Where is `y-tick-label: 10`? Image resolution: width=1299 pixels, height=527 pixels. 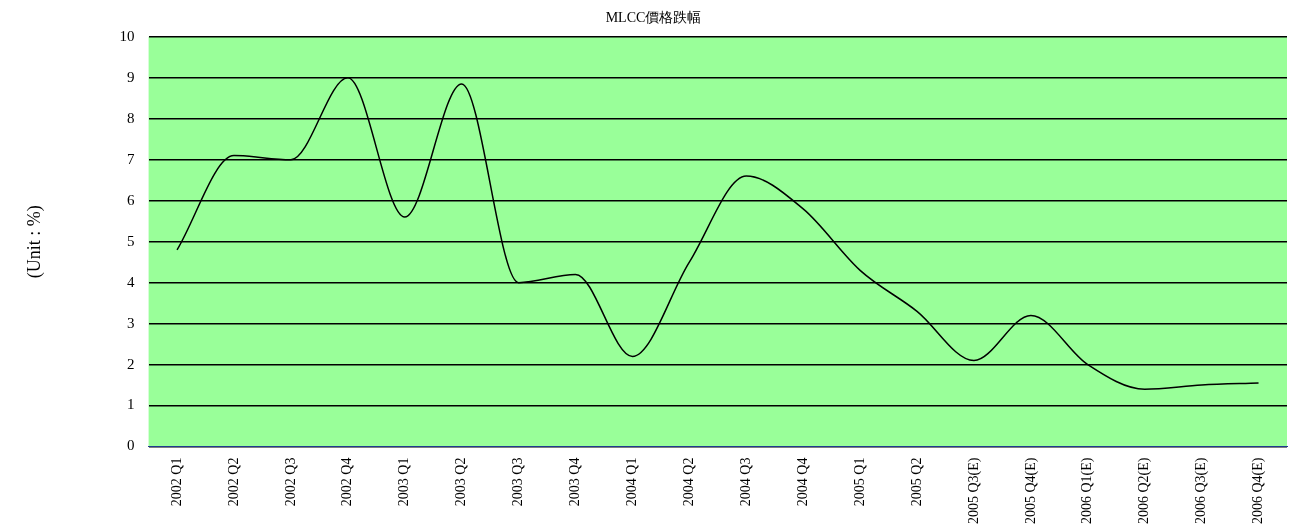
y-tick-label: 10 is located at coordinates (127, 35).